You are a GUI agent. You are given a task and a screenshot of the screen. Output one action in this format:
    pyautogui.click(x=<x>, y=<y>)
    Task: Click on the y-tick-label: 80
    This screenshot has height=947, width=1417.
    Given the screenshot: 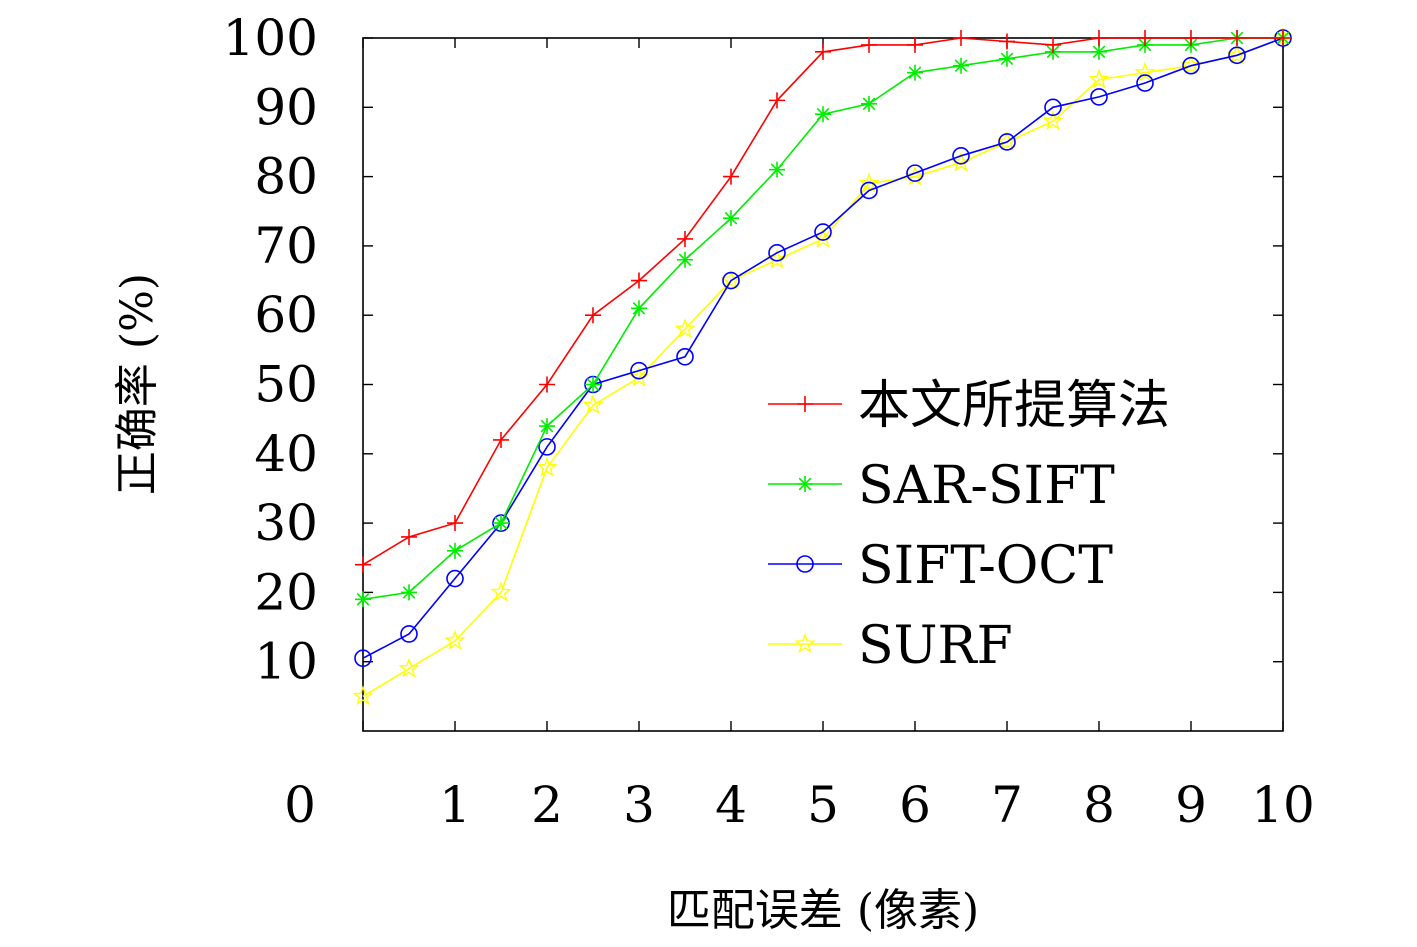 What is the action you would take?
    pyautogui.click(x=286, y=177)
    